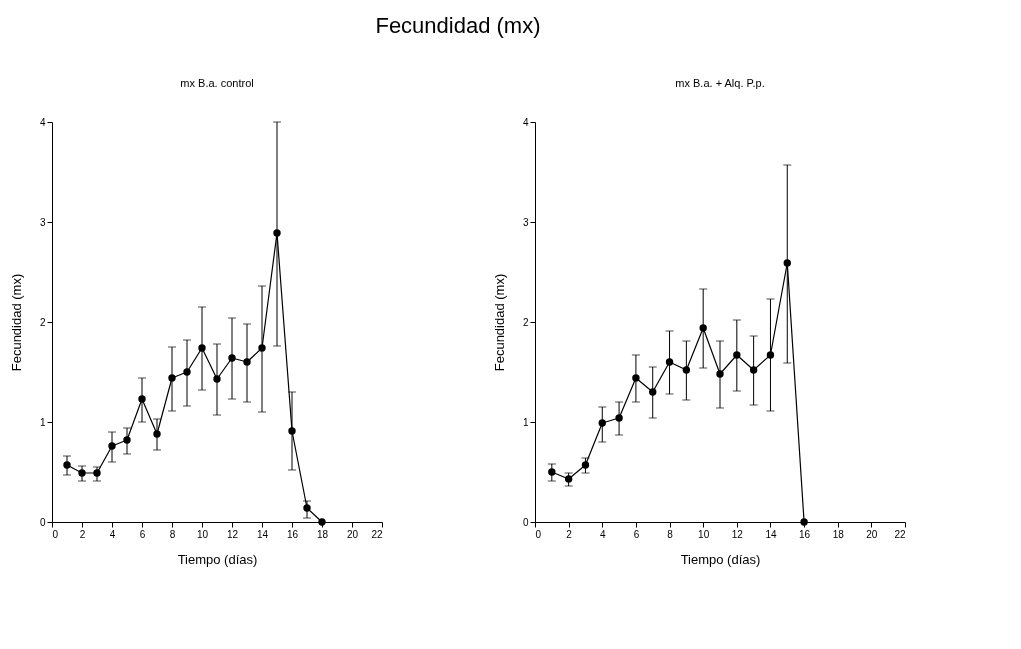  Describe the element at coordinates (217, 83) in the screenshot. I see `chart-subtitle: mx B.a. control` at that location.